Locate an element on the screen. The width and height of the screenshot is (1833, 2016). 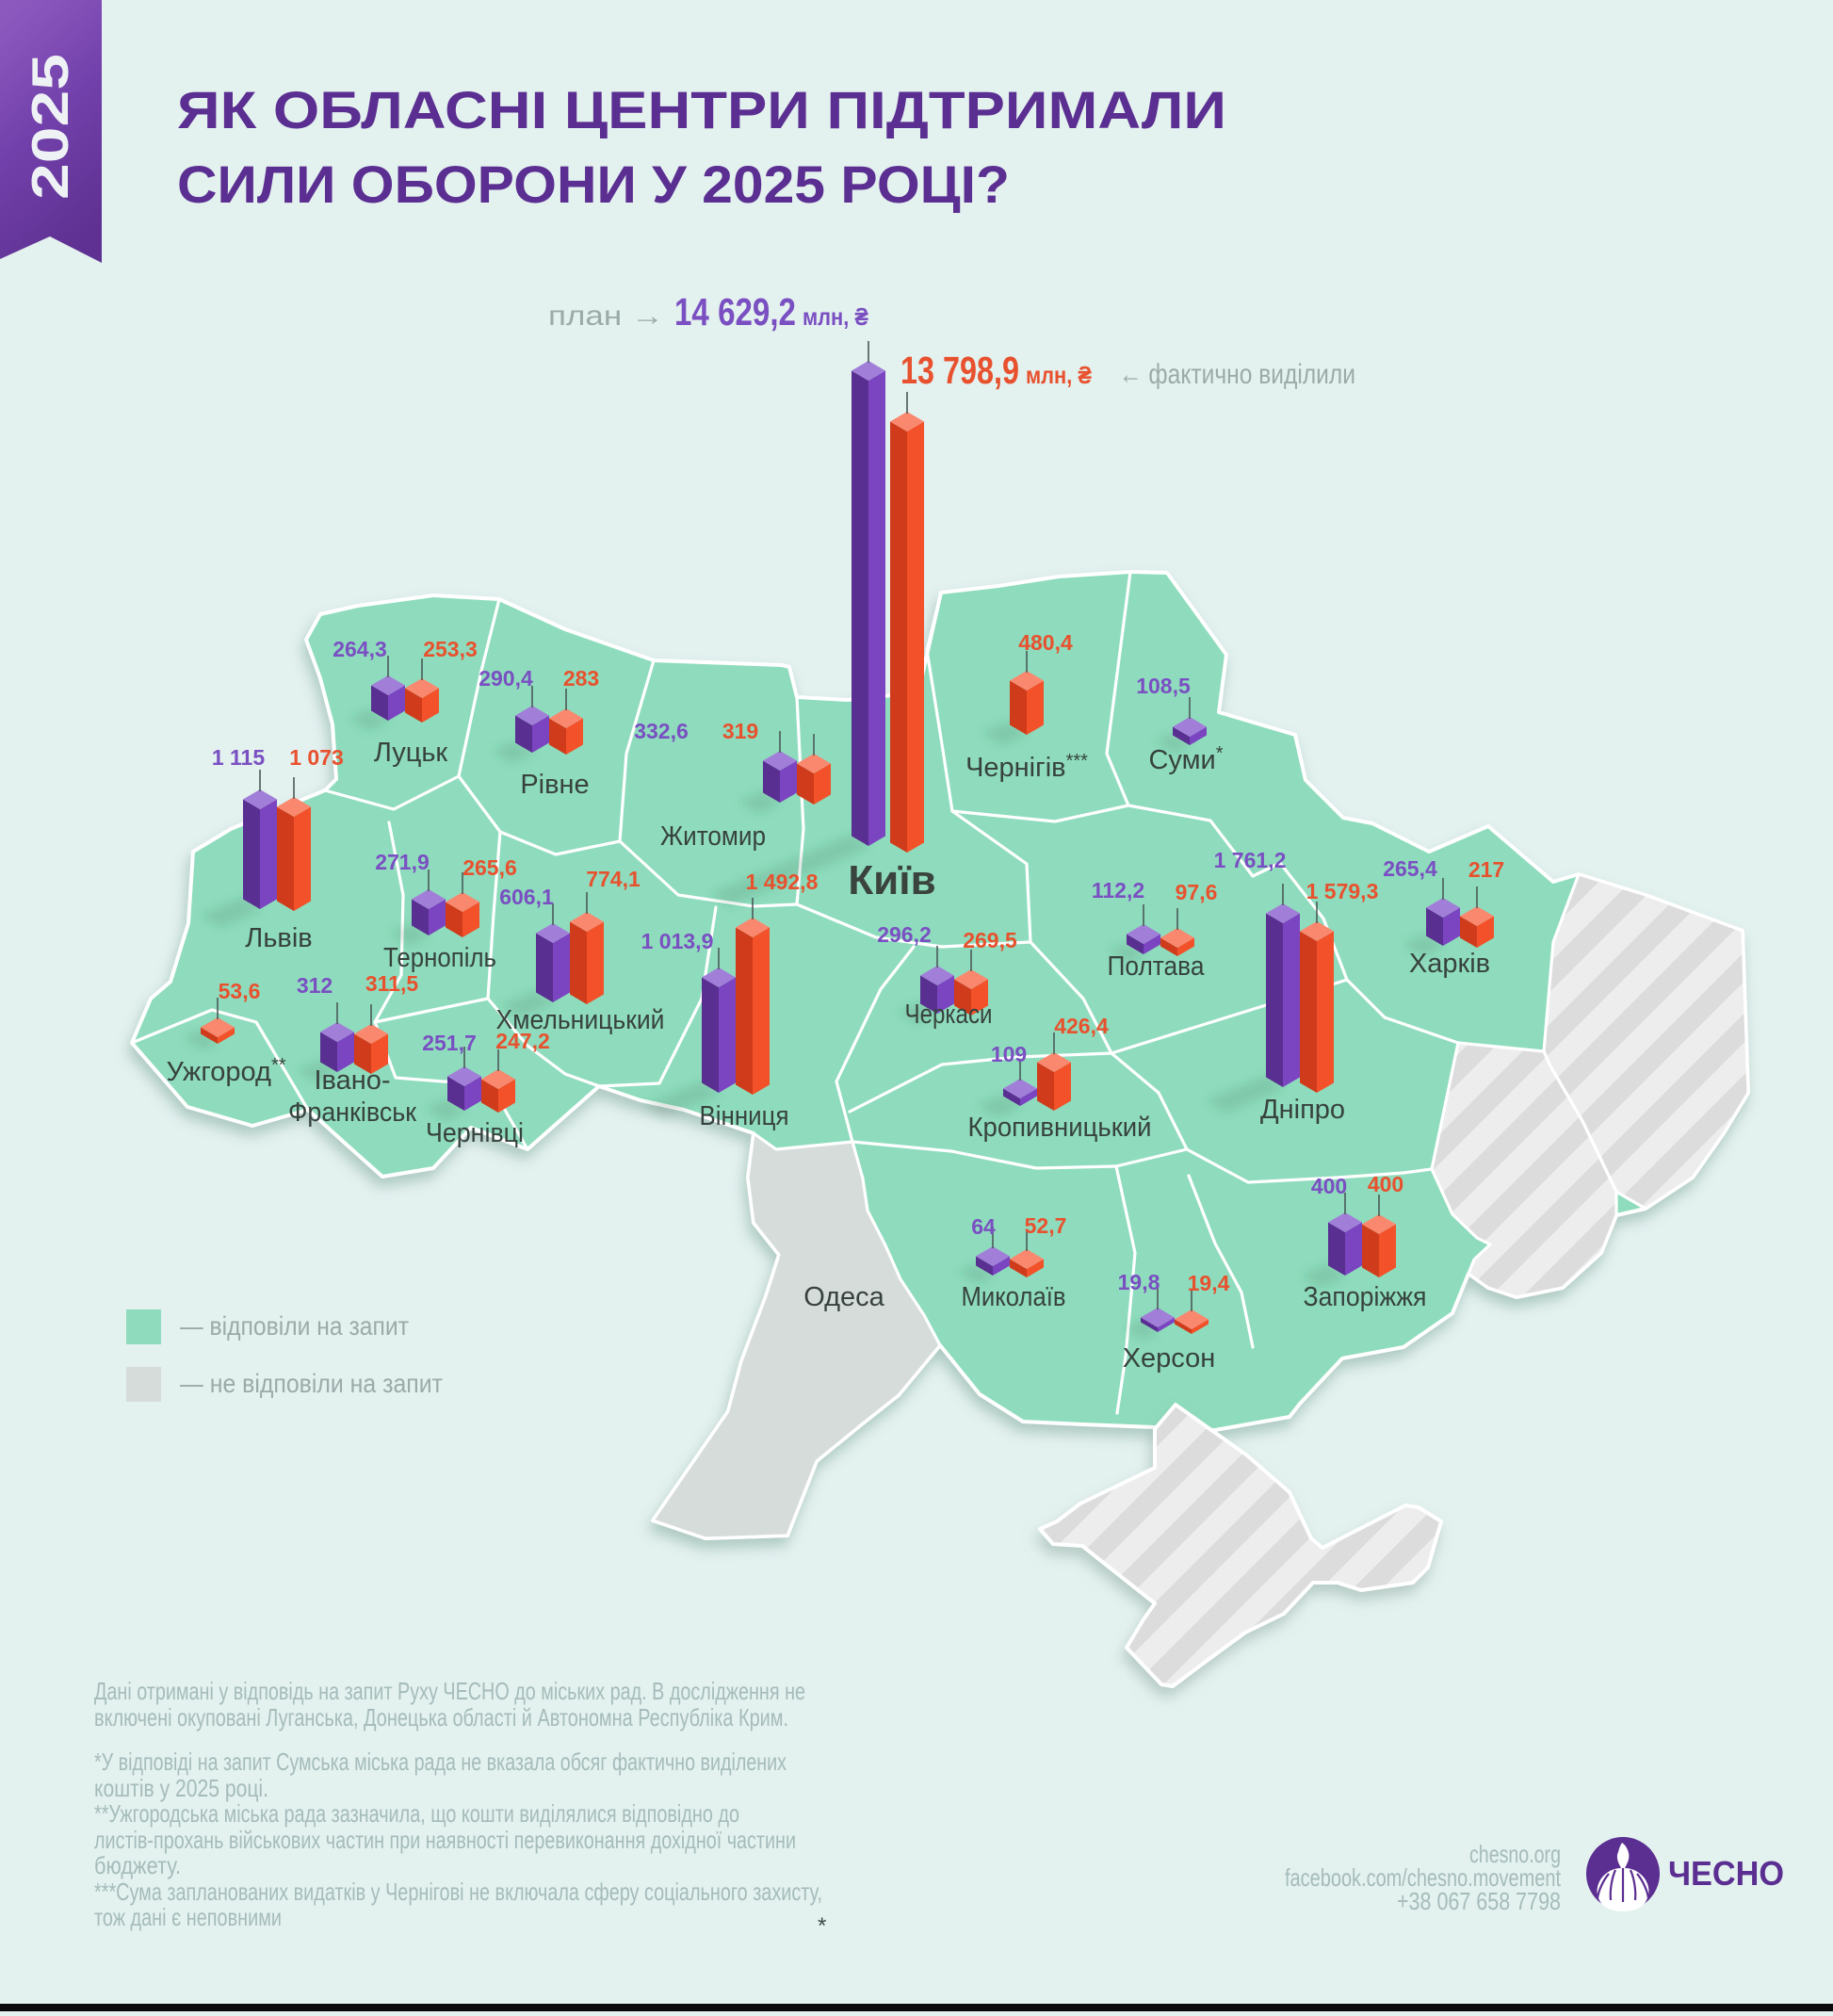
svg-text: Чернівці is located at coordinates (475, 1133).